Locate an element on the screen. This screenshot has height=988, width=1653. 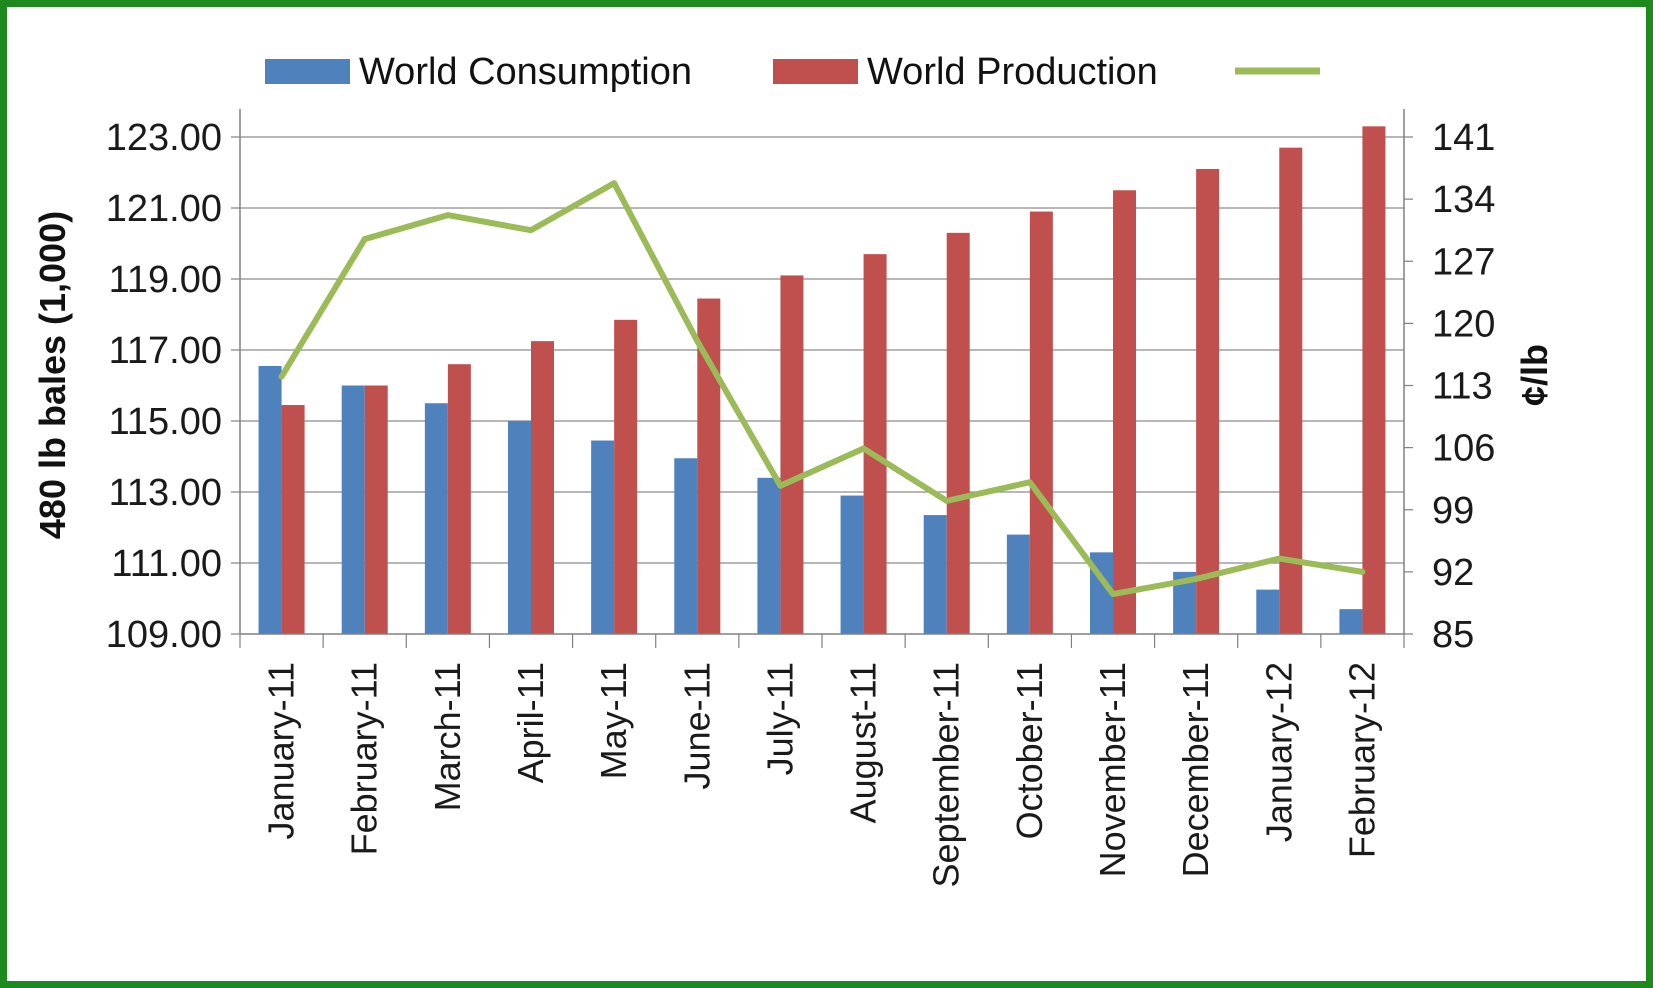
y-axis-title: 480 lb bales (1,000) is located at coordinates (52, 375).